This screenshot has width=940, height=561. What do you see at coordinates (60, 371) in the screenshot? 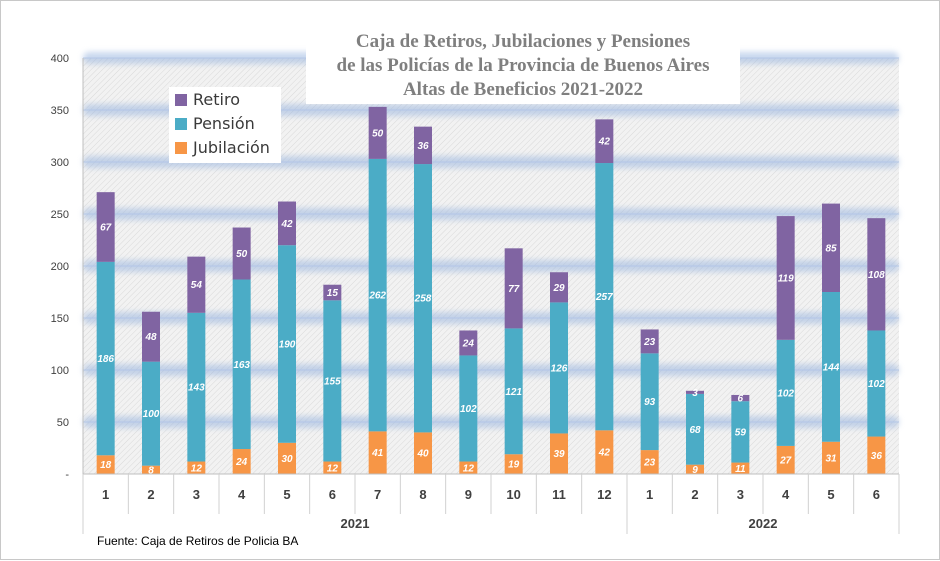
I see `y-tick-label: 100` at bounding box center [60, 371].